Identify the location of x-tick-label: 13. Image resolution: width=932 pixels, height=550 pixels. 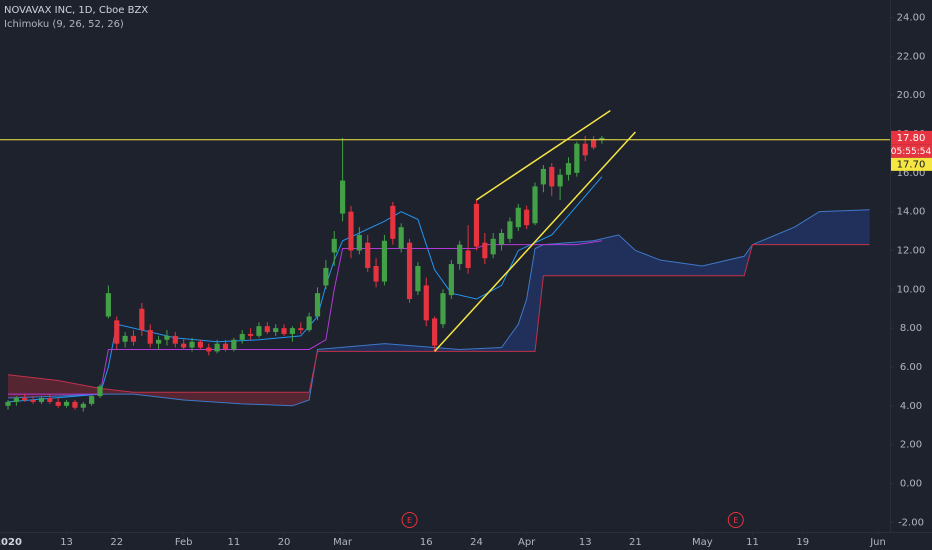
(585, 542).